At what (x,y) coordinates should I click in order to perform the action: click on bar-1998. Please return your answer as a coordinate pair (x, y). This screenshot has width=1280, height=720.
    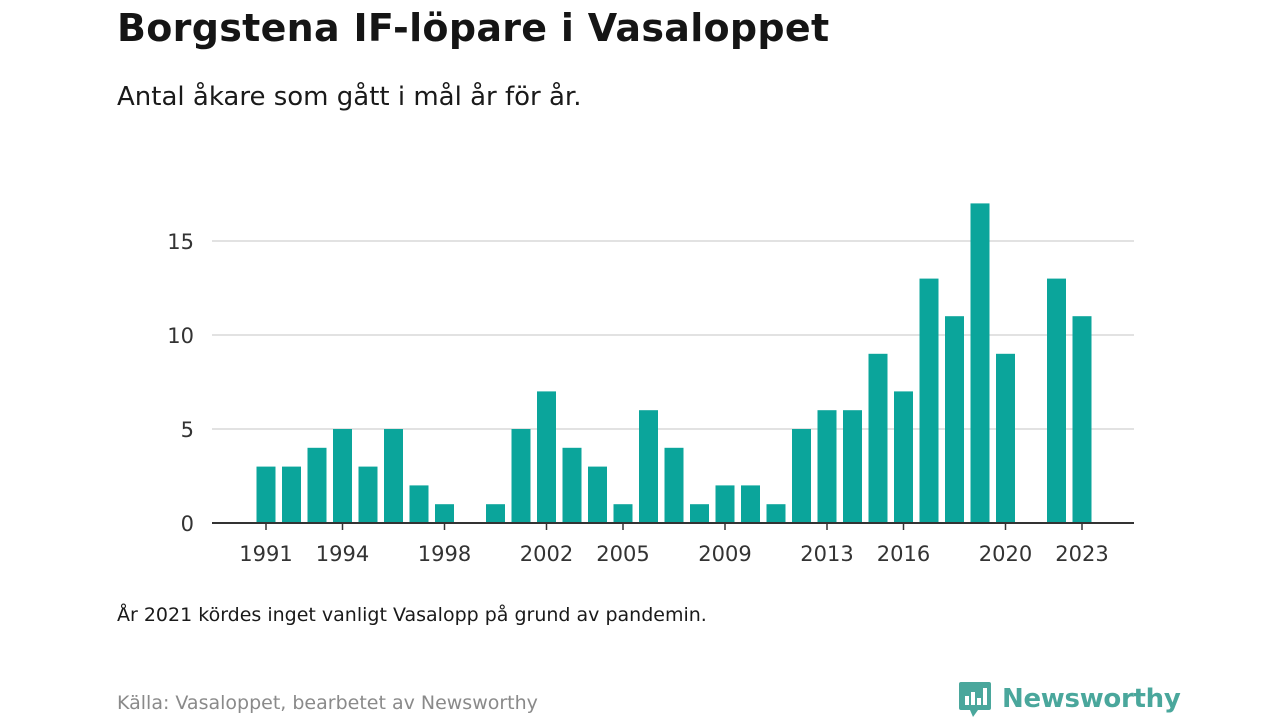
    Looking at the image, I should click on (444, 513).